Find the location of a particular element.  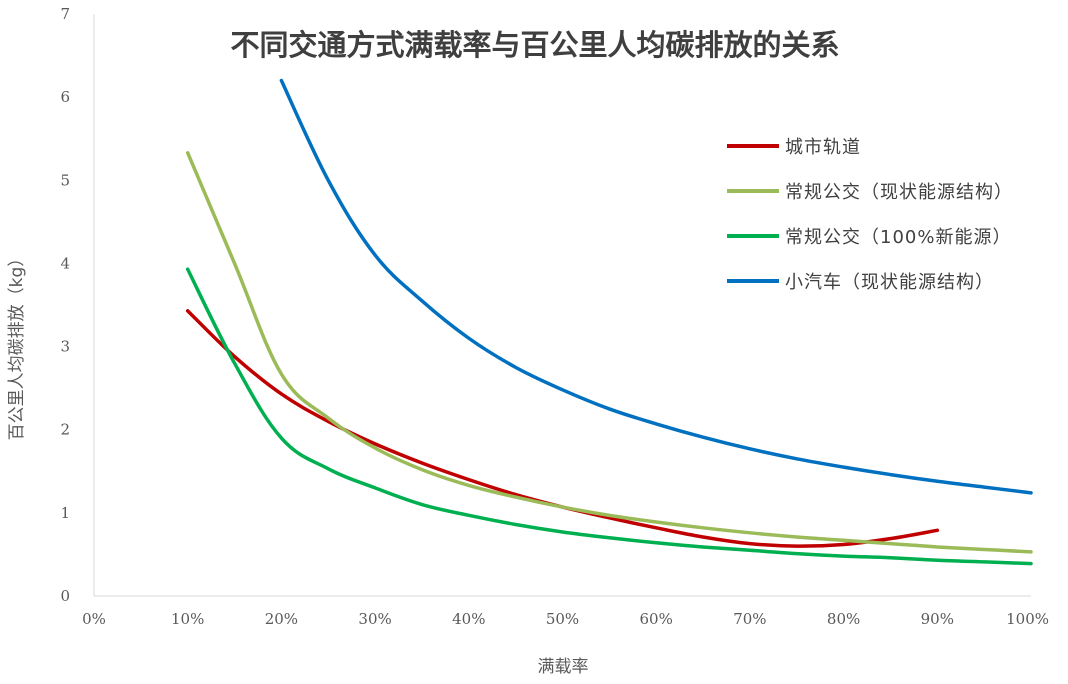

x-tick-label: 50% is located at coordinates (562, 619).